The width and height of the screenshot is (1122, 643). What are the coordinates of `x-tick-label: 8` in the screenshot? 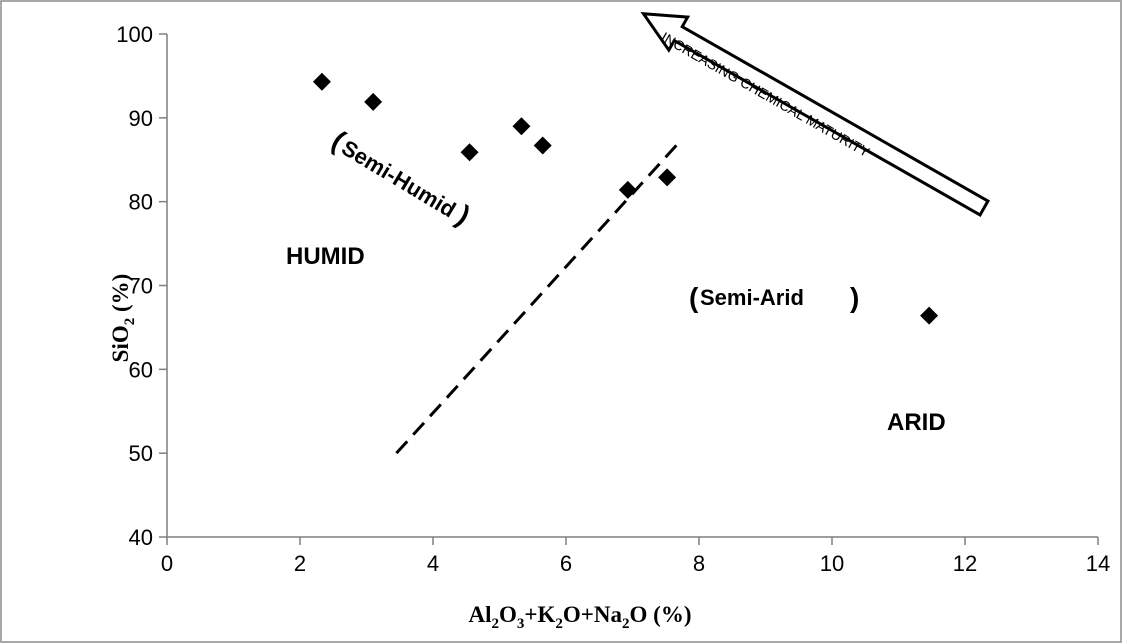 It's located at (699, 563).